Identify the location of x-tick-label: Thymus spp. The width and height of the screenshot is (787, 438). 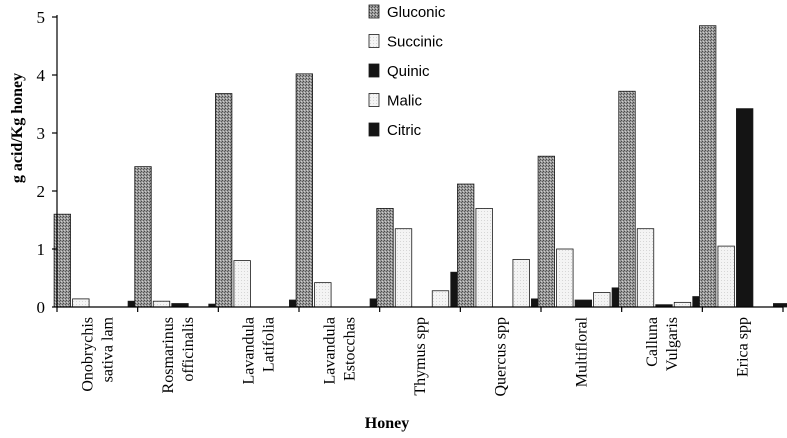
(420, 356).